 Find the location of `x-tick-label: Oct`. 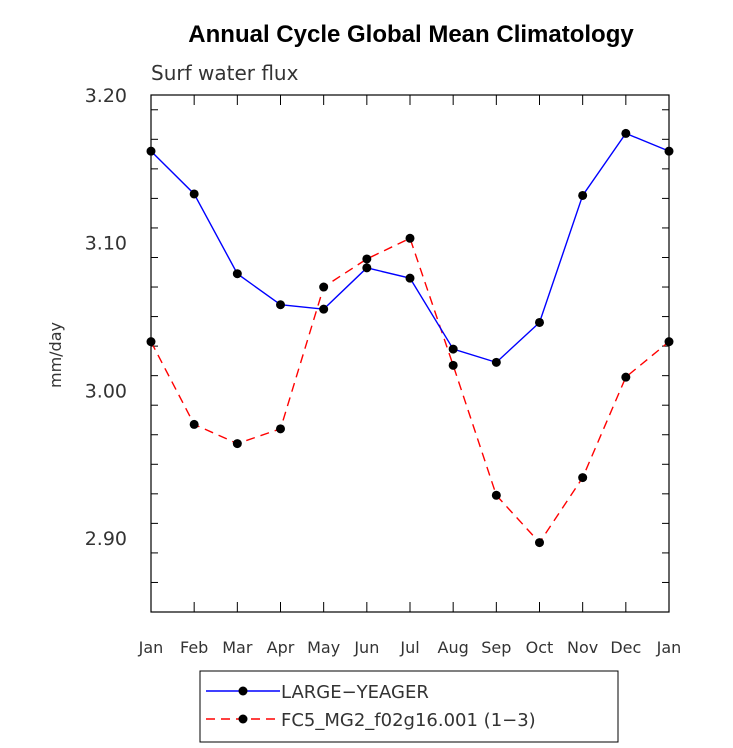

x-tick-label: Oct is located at coordinates (540, 647).